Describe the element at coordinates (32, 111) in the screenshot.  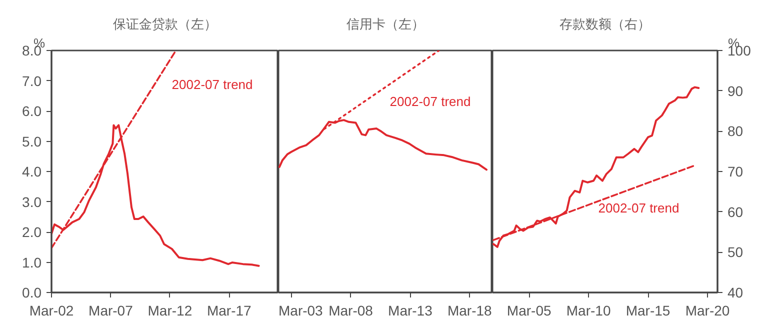
I see `y-tick-label: 6.0` at that location.